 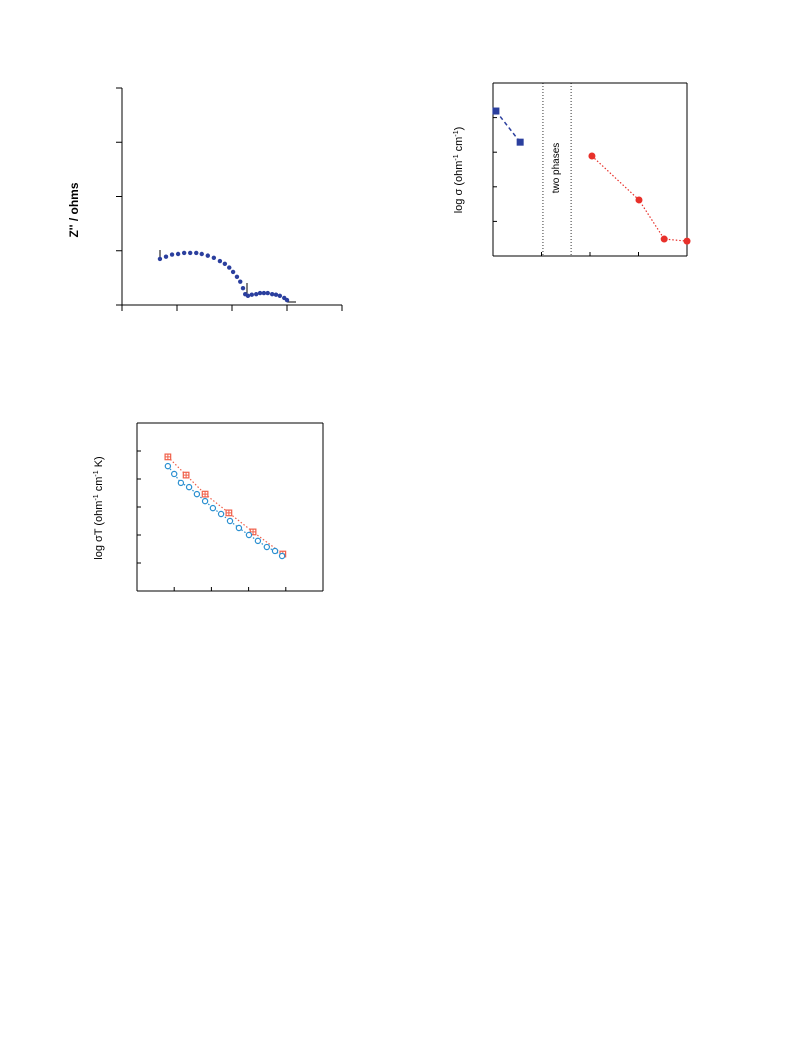 What do you see at coordinates (459, 170) in the screenshot?
I see `y-axis-label: log σ (ohm-1 cm-1)` at bounding box center [459, 170].